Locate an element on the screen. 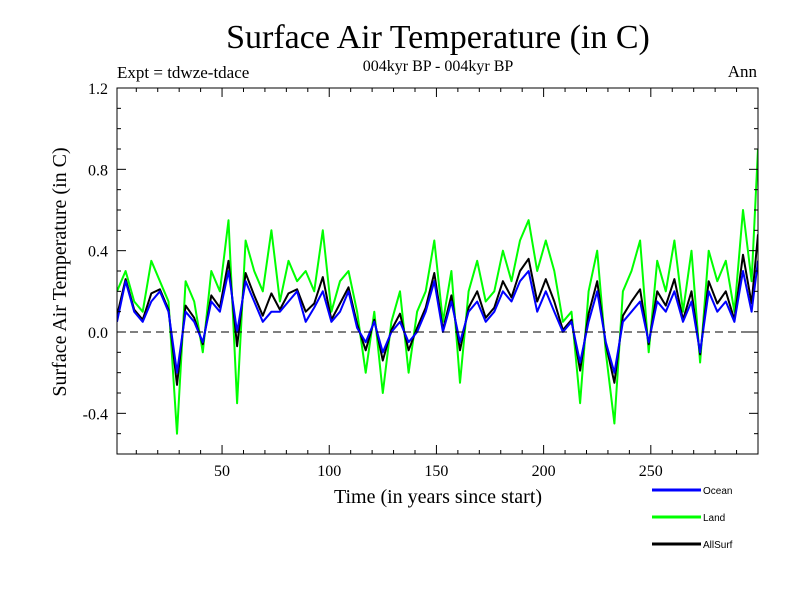 The width and height of the screenshot is (800, 600). x-tick-label: 150 is located at coordinates (436, 471).